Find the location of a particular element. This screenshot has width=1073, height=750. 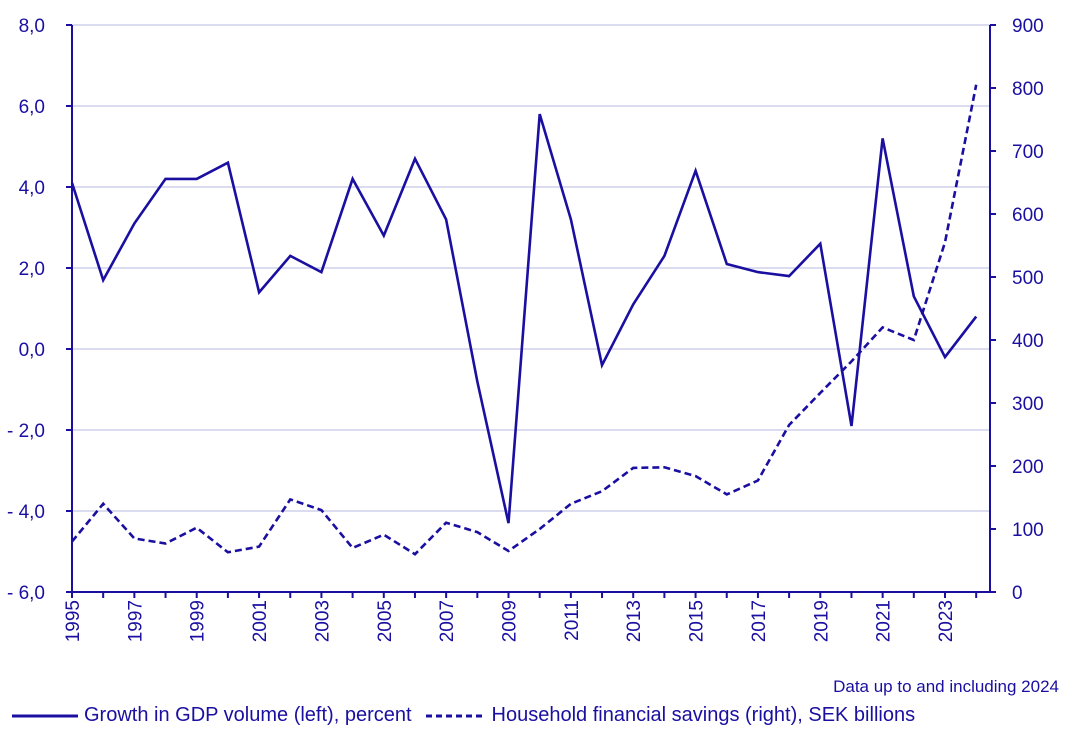

left-axis-ticks: - 6,0 - 4,0 - 2,0 0,0 2,0 4,0 6,0 8,0 is located at coordinates (39, 310).